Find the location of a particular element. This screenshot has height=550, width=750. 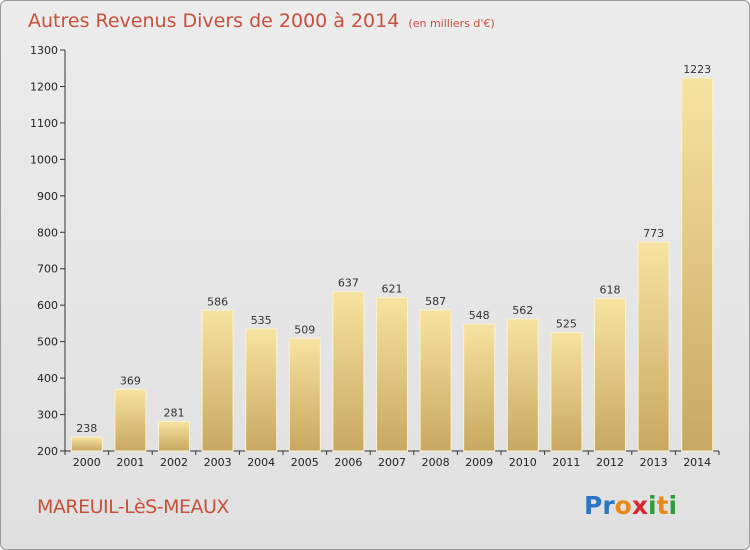

x-tick-label: 2003 is located at coordinates (218, 462).